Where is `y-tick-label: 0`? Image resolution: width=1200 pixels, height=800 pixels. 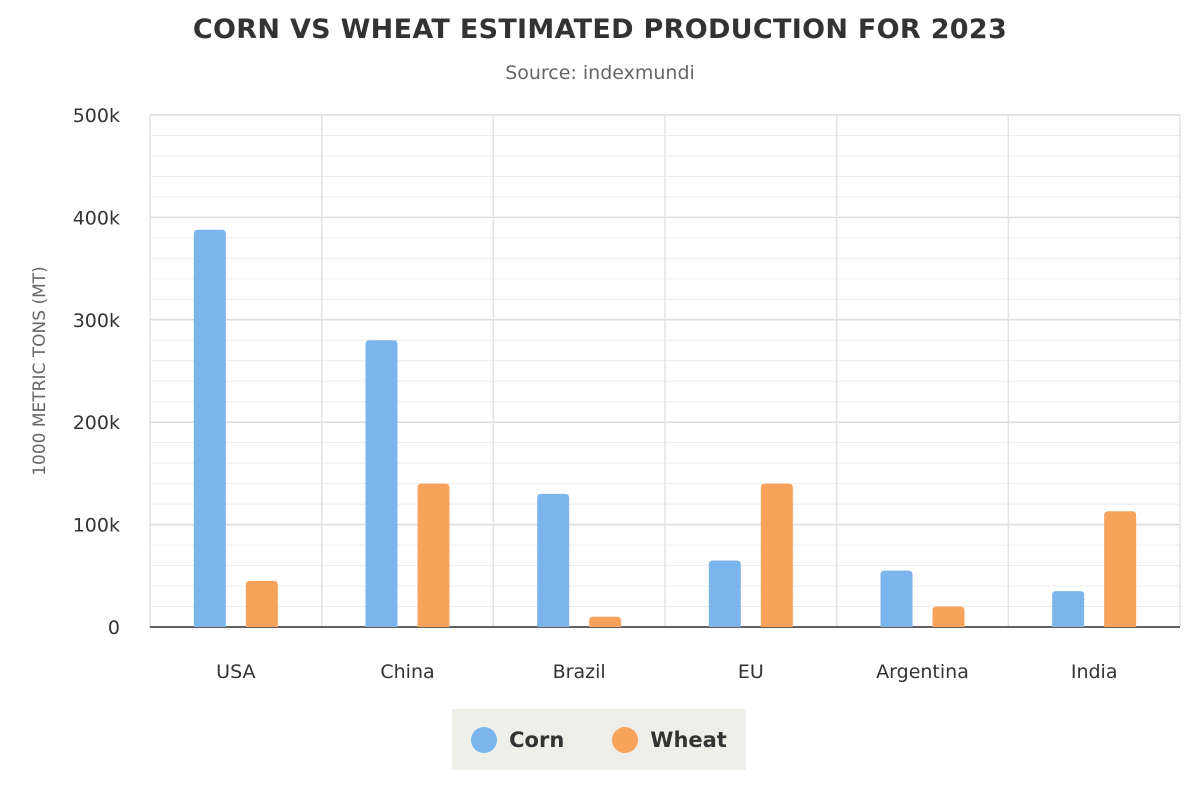 y-tick-label: 0 is located at coordinates (114, 628).